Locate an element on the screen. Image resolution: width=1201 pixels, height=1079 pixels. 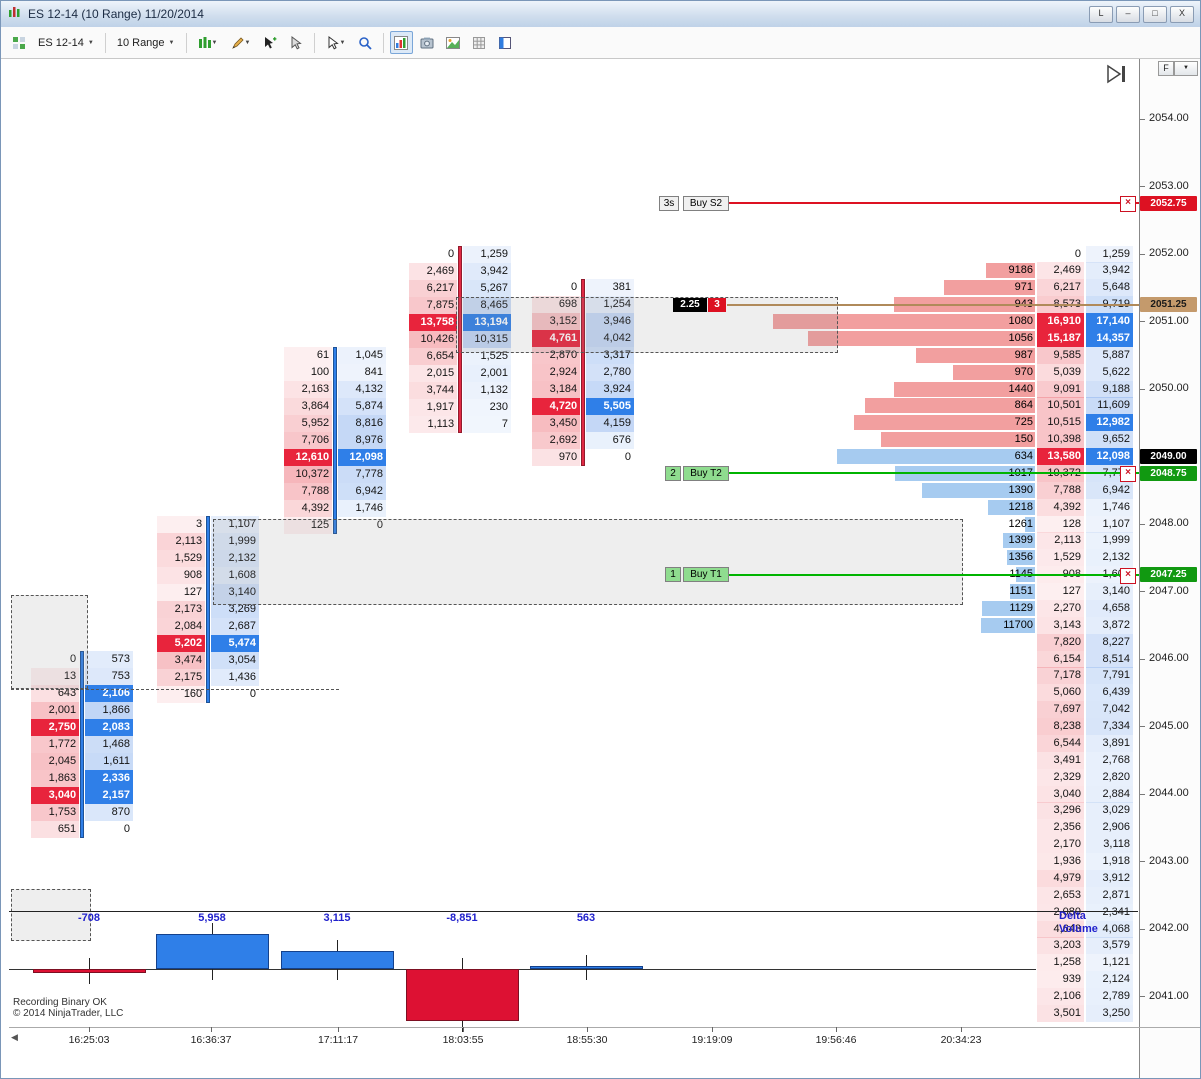
period-selector-label: 10 Range is located at coordinates (140, 42).